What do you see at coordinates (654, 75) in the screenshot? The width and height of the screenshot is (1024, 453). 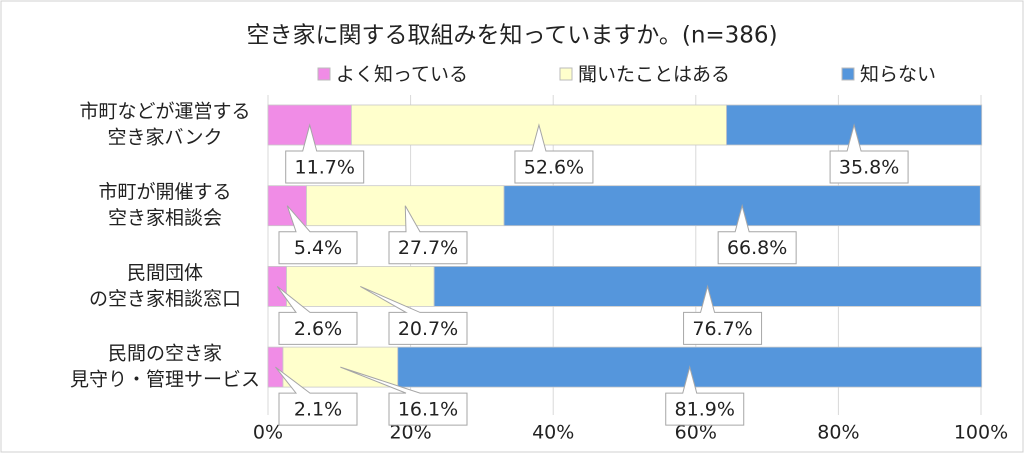 I see `legend-label: 聞いたことはある` at bounding box center [654, 75].